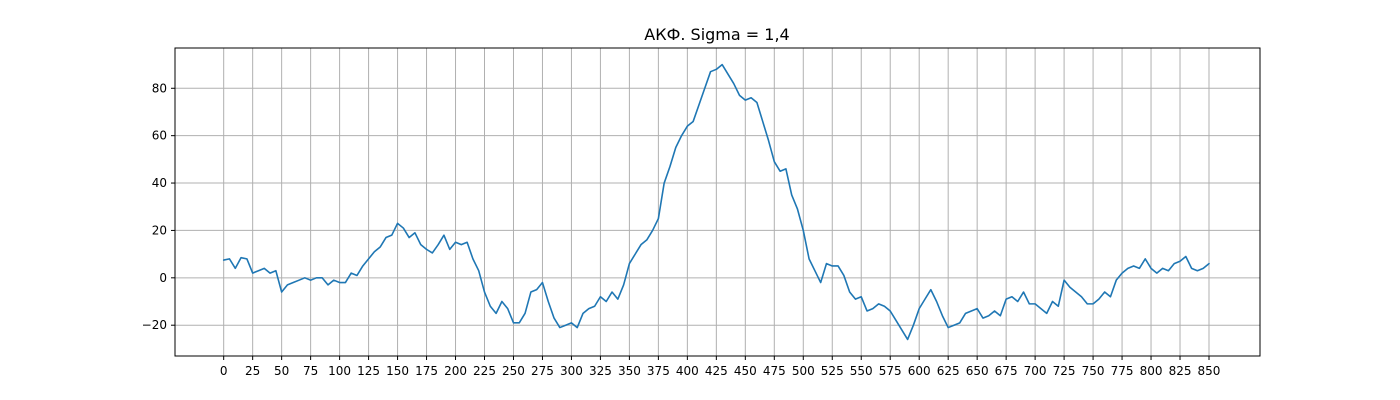 The image size is (1400, 400). What do you see at coordinates (159, 88) in the screenshot?
I see `y-tick-label: 80` at bounding box center [159, 88].